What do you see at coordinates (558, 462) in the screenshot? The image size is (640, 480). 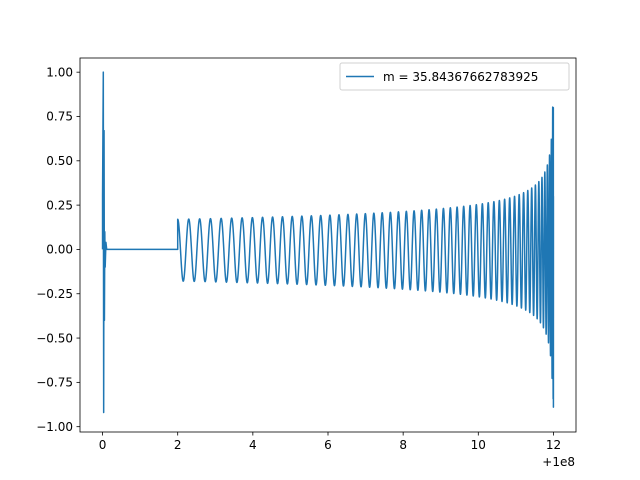 I see `x-offset-label: +1e8` at bounding box center [558, 462].